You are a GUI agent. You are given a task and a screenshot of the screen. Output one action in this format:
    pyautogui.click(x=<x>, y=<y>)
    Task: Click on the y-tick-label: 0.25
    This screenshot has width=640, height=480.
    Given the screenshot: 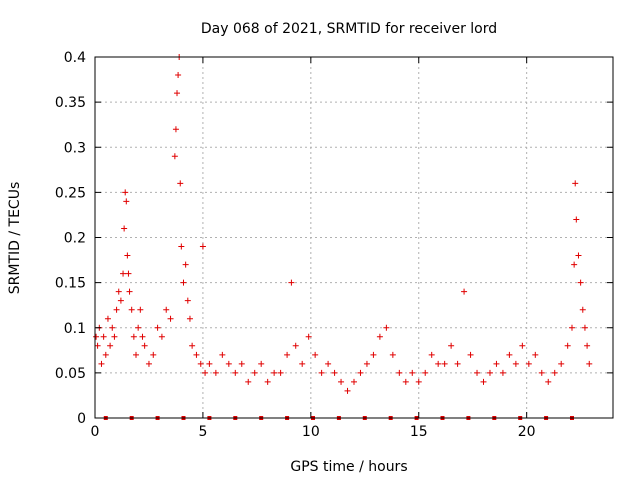 What is the action you would take?
    pyautogui.click(x=70, y=193)
    